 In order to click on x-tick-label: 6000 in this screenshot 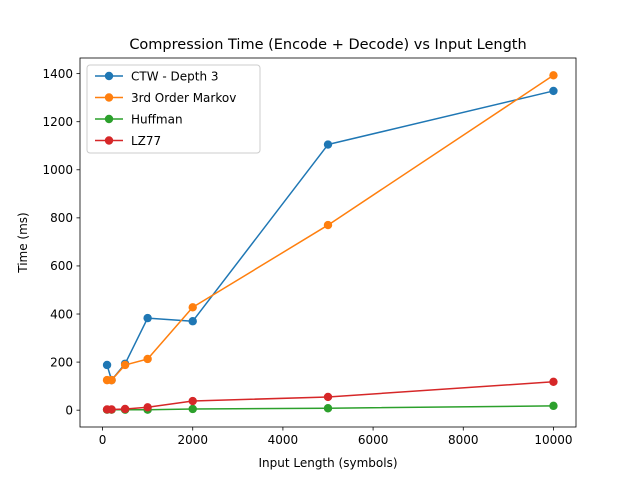, I will do `click(373, 440)`.